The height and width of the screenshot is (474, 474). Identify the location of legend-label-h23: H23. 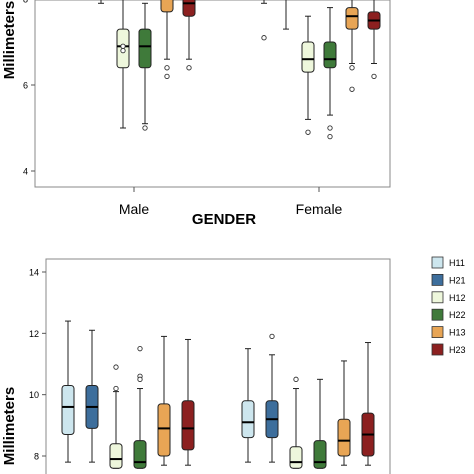
(457, 350).